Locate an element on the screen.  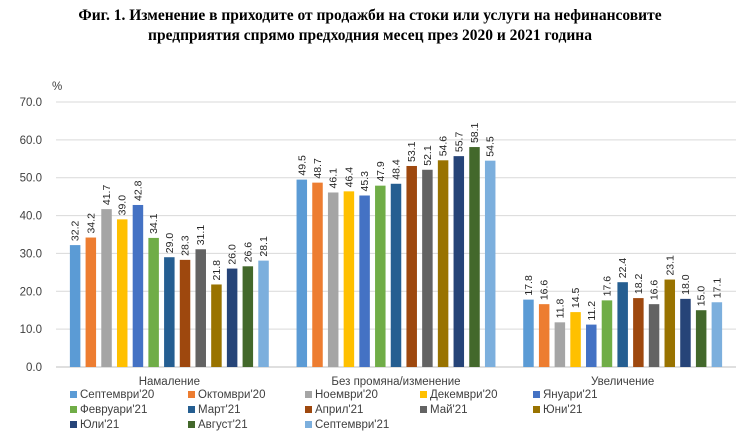
legend-item: Юли'21 is located at coordinates (94, 425).